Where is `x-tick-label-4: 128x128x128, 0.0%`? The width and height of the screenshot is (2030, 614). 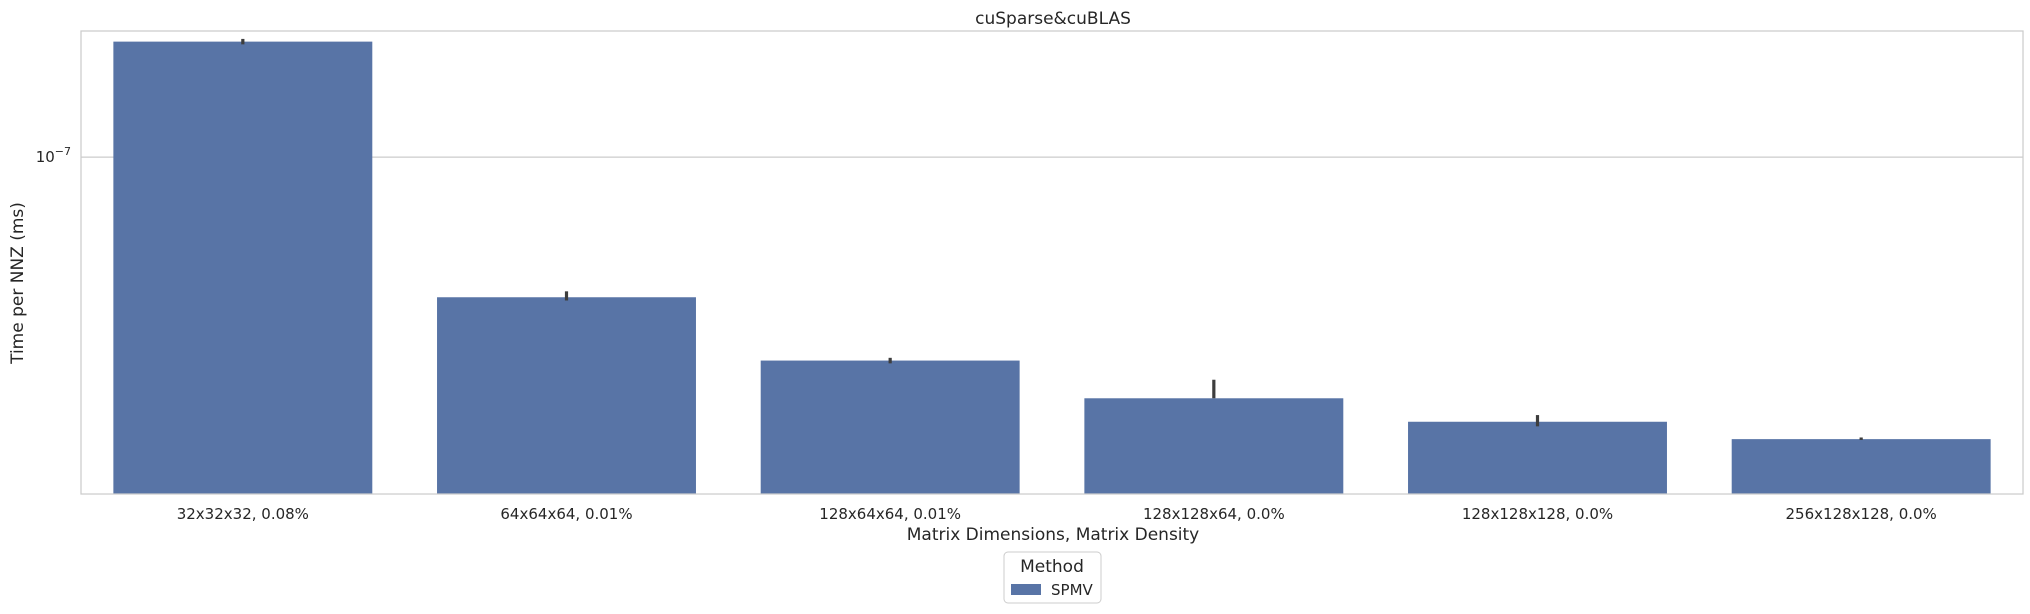 x-tick-label-4: 128x128x128, 0.0% is located at coordinates (1537, 514).